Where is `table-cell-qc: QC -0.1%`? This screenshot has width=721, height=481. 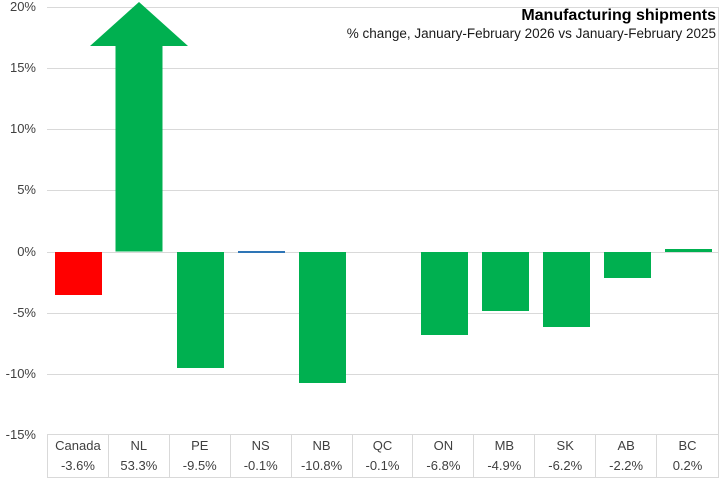 table-cell-qc: QC -0.1% is located at coordinates (383, 456).